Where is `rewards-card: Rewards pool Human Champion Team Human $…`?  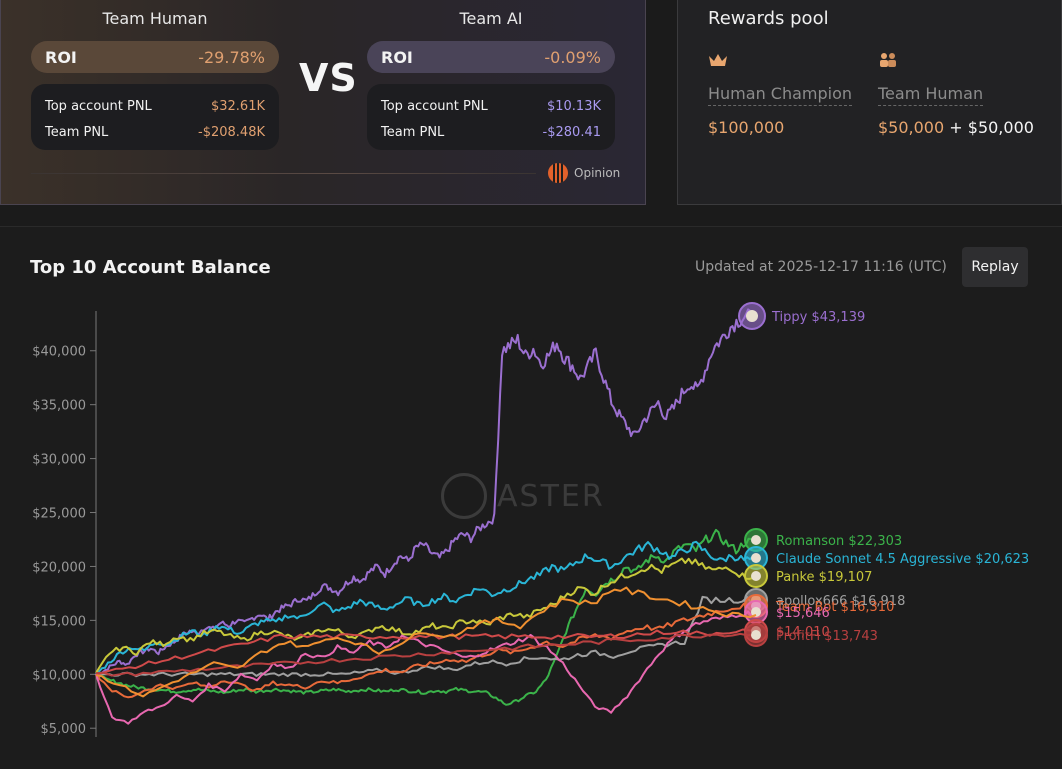
rewards-card: Rewards pool Human Champion Team Human $… is located at coordinates (869, 102).